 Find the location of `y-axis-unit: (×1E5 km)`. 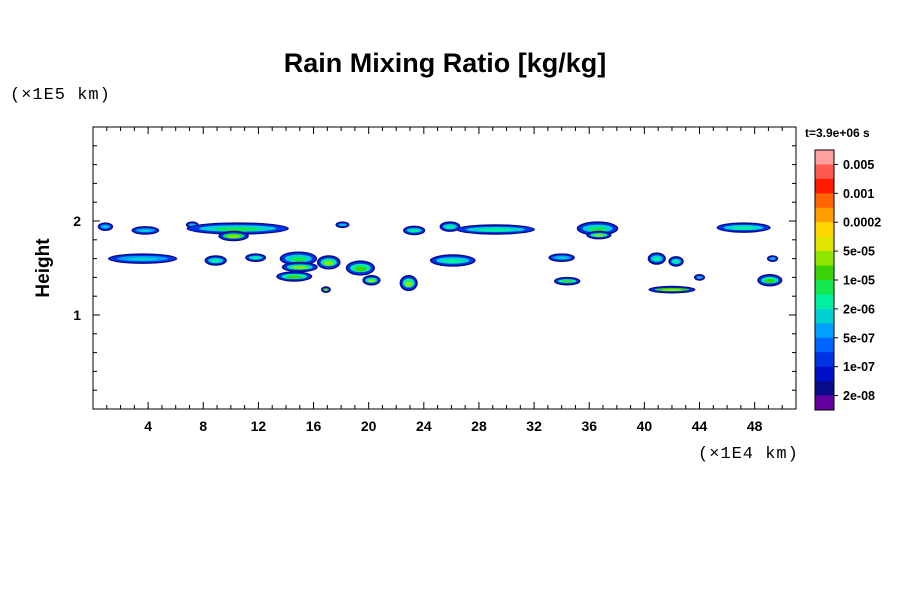

y-axis-unit: (×1E5 km) is located at coordinates (60, 95).